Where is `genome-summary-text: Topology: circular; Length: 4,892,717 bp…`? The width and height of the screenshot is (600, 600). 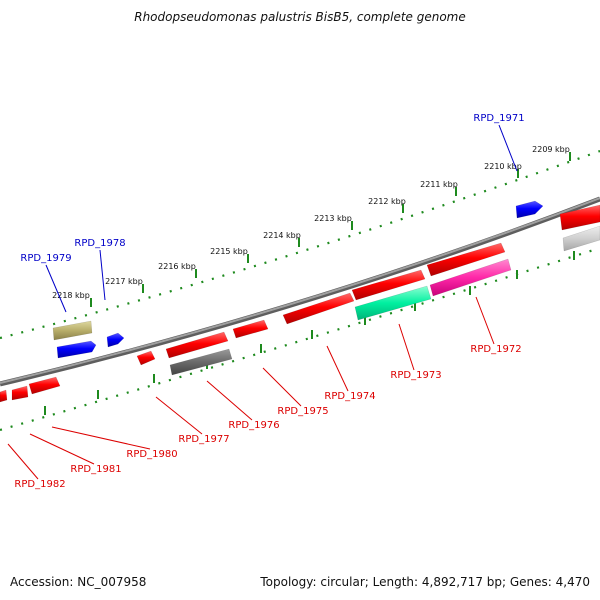 genome-summary-text: Topology: circular; Length: 4,892,717 bp… is located at coordinates (425, 582).